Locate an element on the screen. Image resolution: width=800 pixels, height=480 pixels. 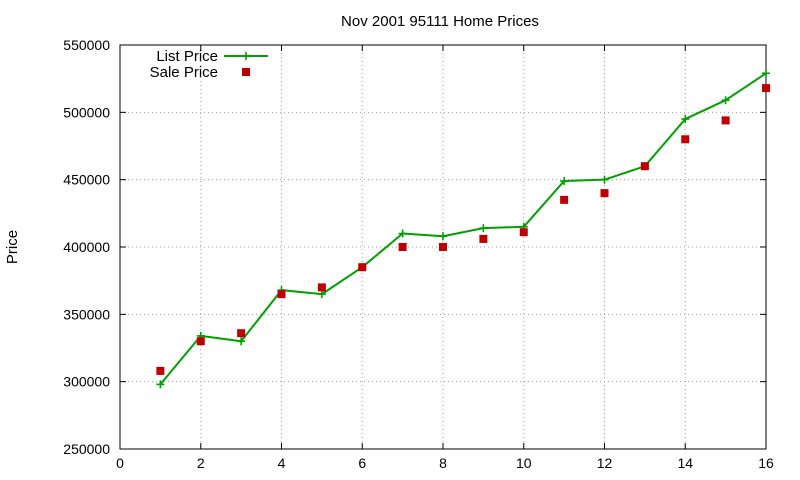
x-tick-label: 16 is located at coordinates (766, 463).